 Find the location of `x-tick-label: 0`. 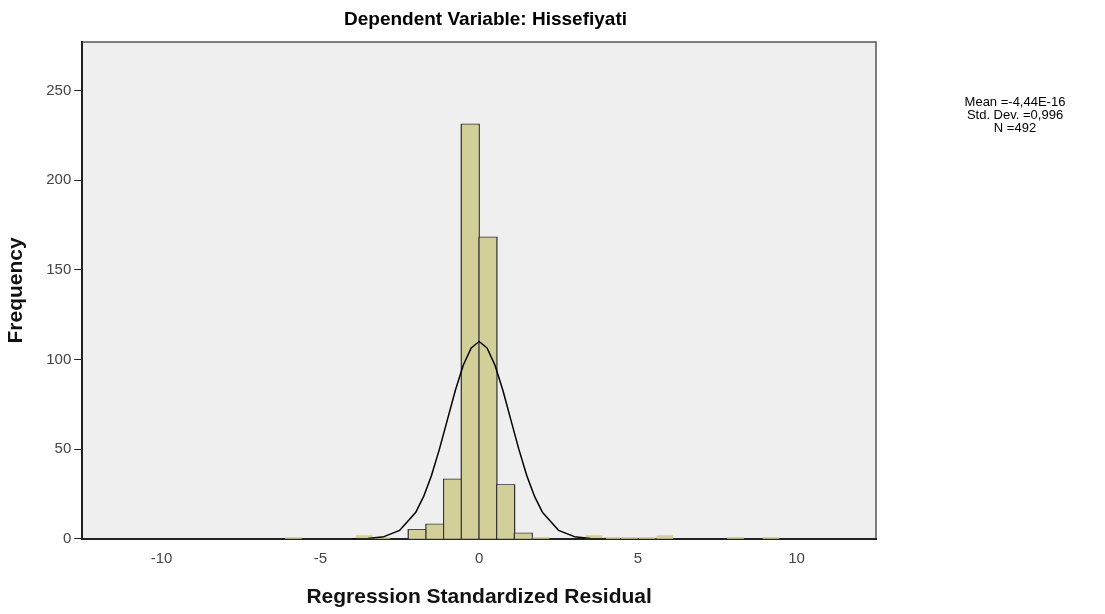

x-tick-label: 0 is located at coordinates (479, 557).